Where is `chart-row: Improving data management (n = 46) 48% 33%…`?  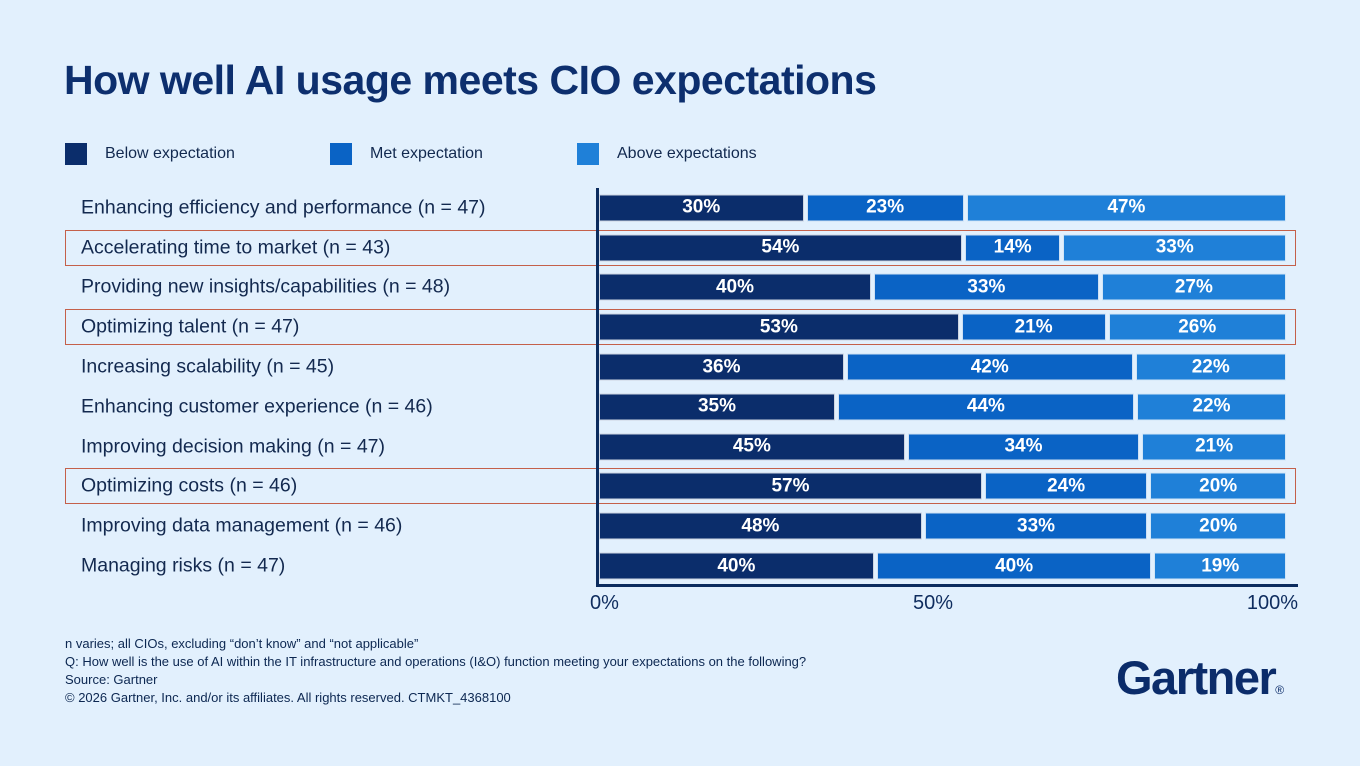 chart-row: Improving data management (n = 46) 48% 33%… is located at coordinates (680, 526).